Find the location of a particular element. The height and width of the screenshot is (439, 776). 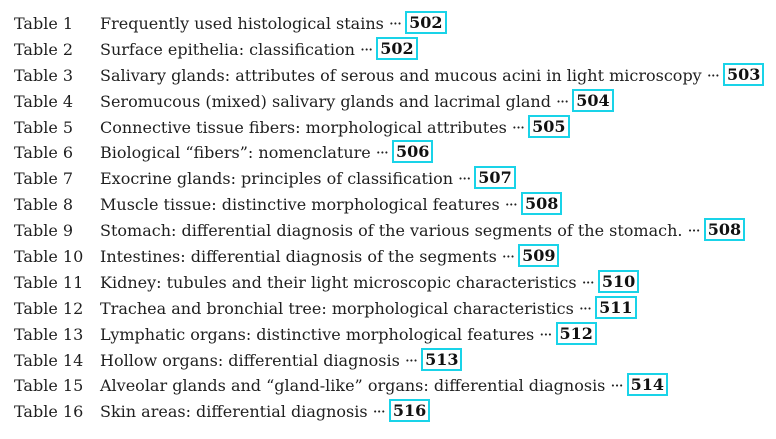

table-number: Table 7 is located at coordinates (44, 179).